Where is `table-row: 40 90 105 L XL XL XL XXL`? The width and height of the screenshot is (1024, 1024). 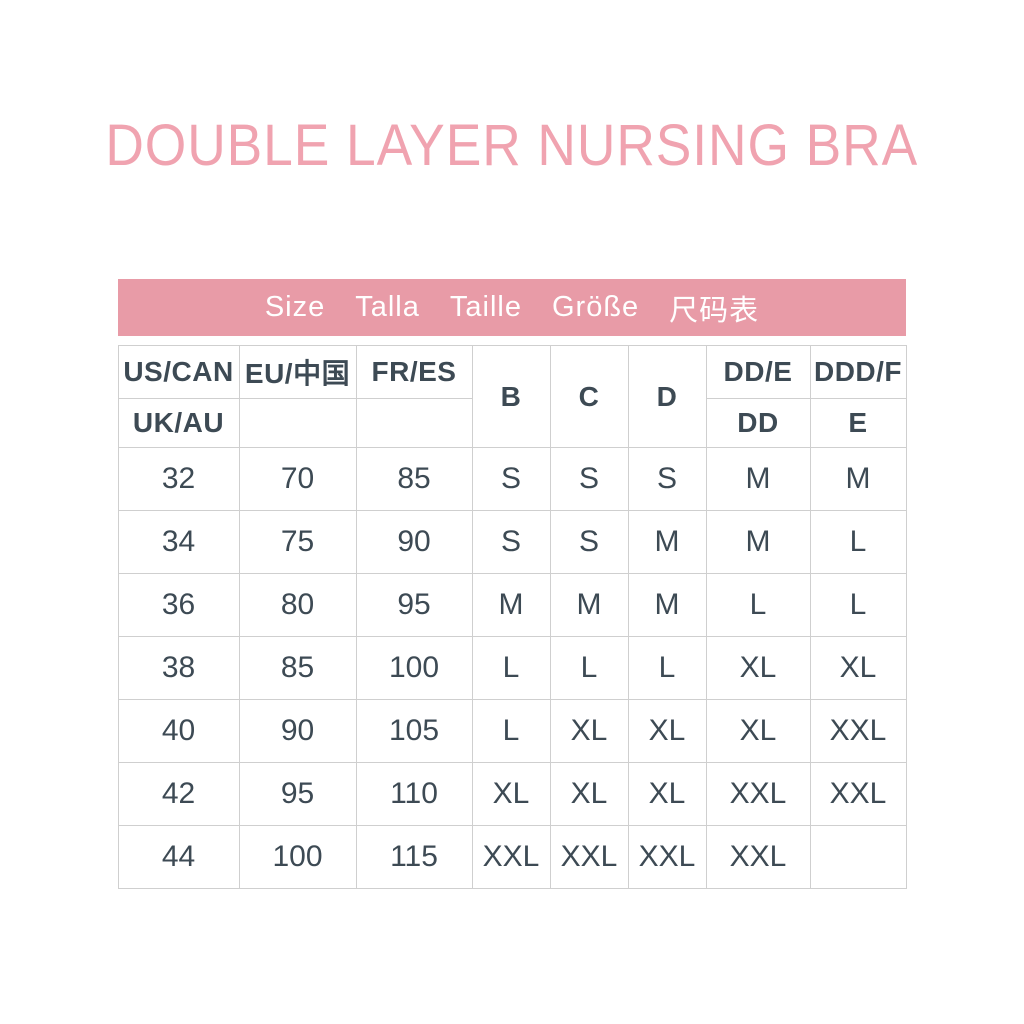
table-row: 40 90 105 L XL XL XL XXL is located at coordinates (512, 731).